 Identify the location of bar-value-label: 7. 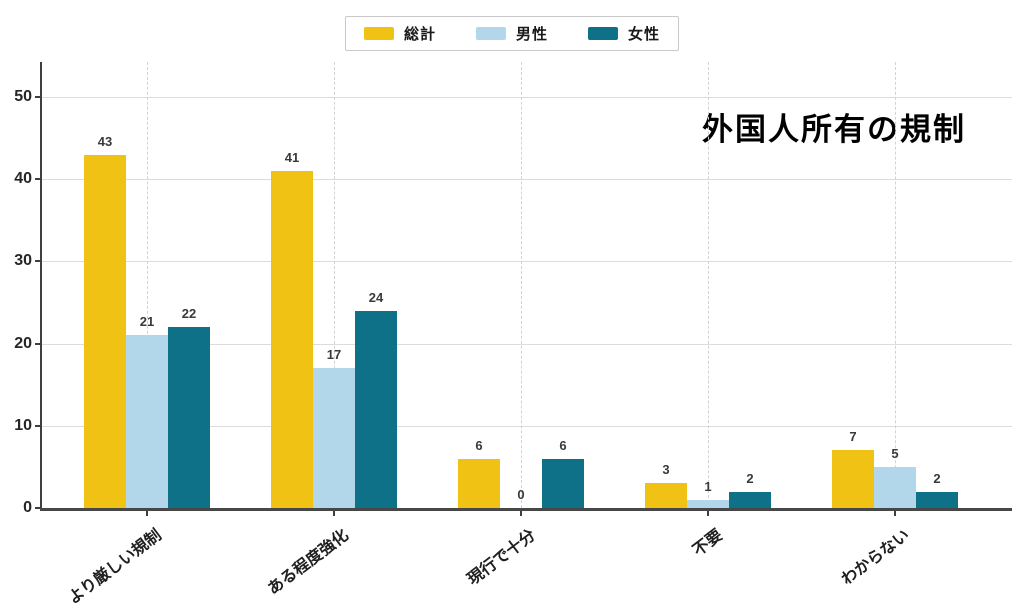
(853, 437).